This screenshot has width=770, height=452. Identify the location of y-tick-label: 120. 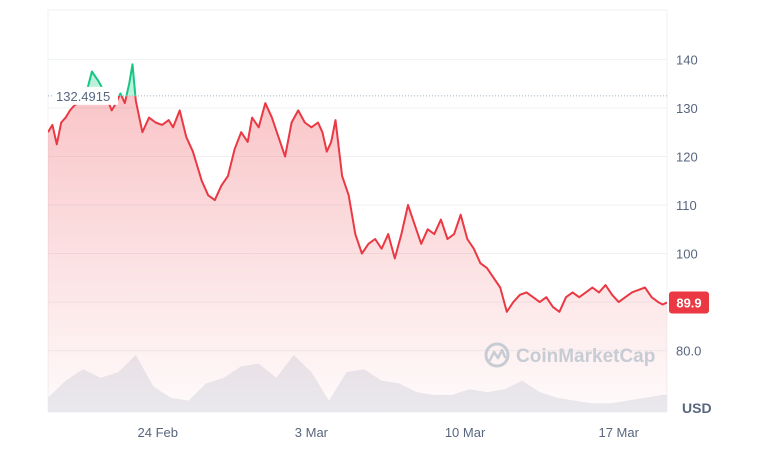
(687, 156).